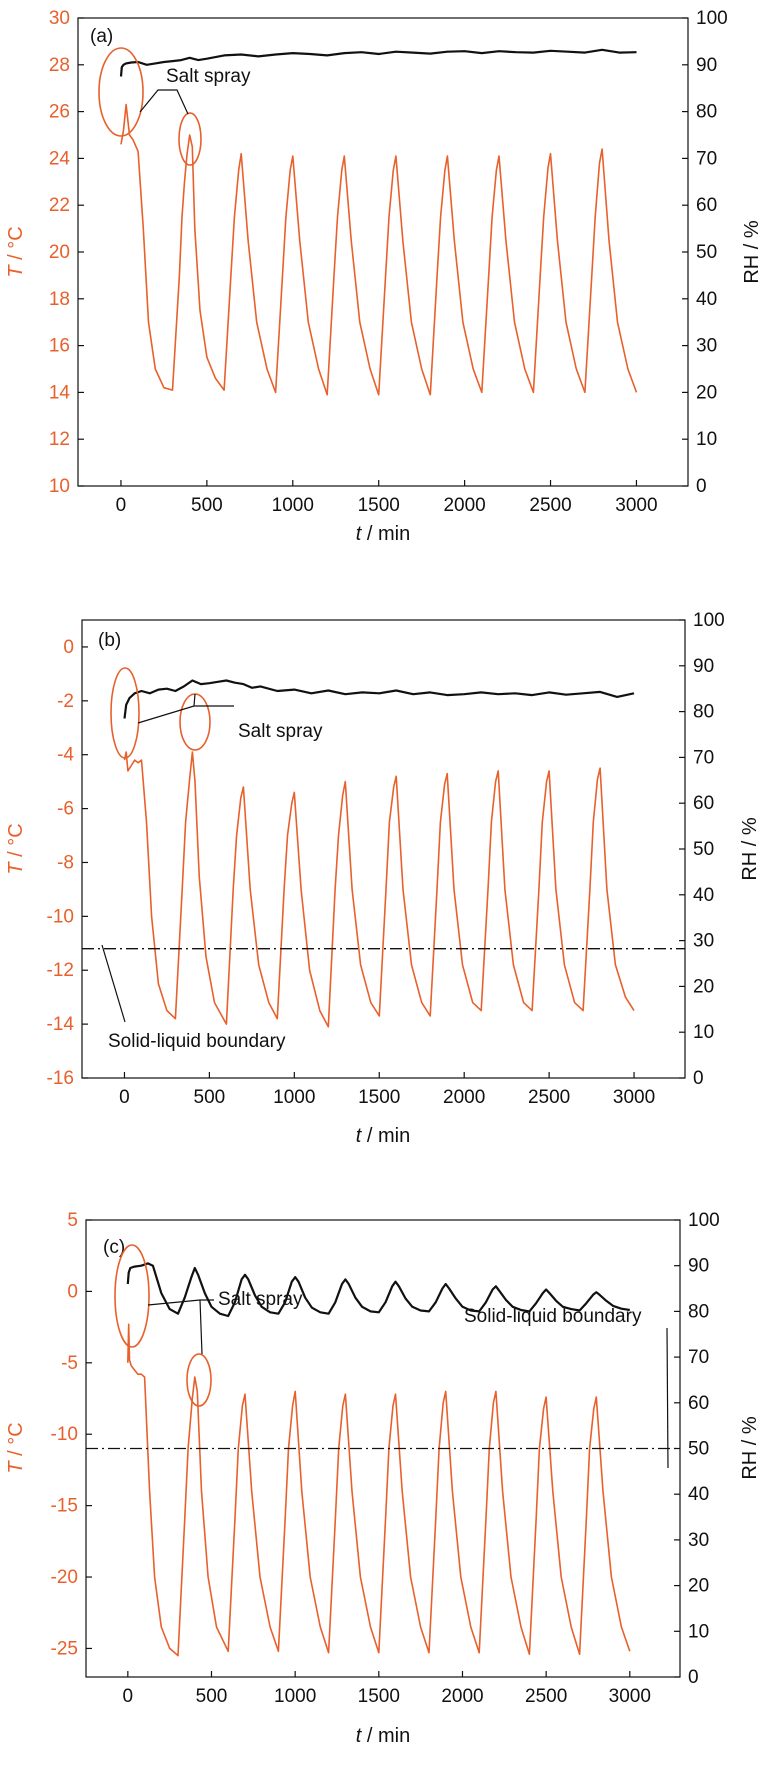 This screenshot has width=768, height=1767. Describe the element at coordinates (65, 809) in the screenshot. I see `left-tick-label: -6` at that location.